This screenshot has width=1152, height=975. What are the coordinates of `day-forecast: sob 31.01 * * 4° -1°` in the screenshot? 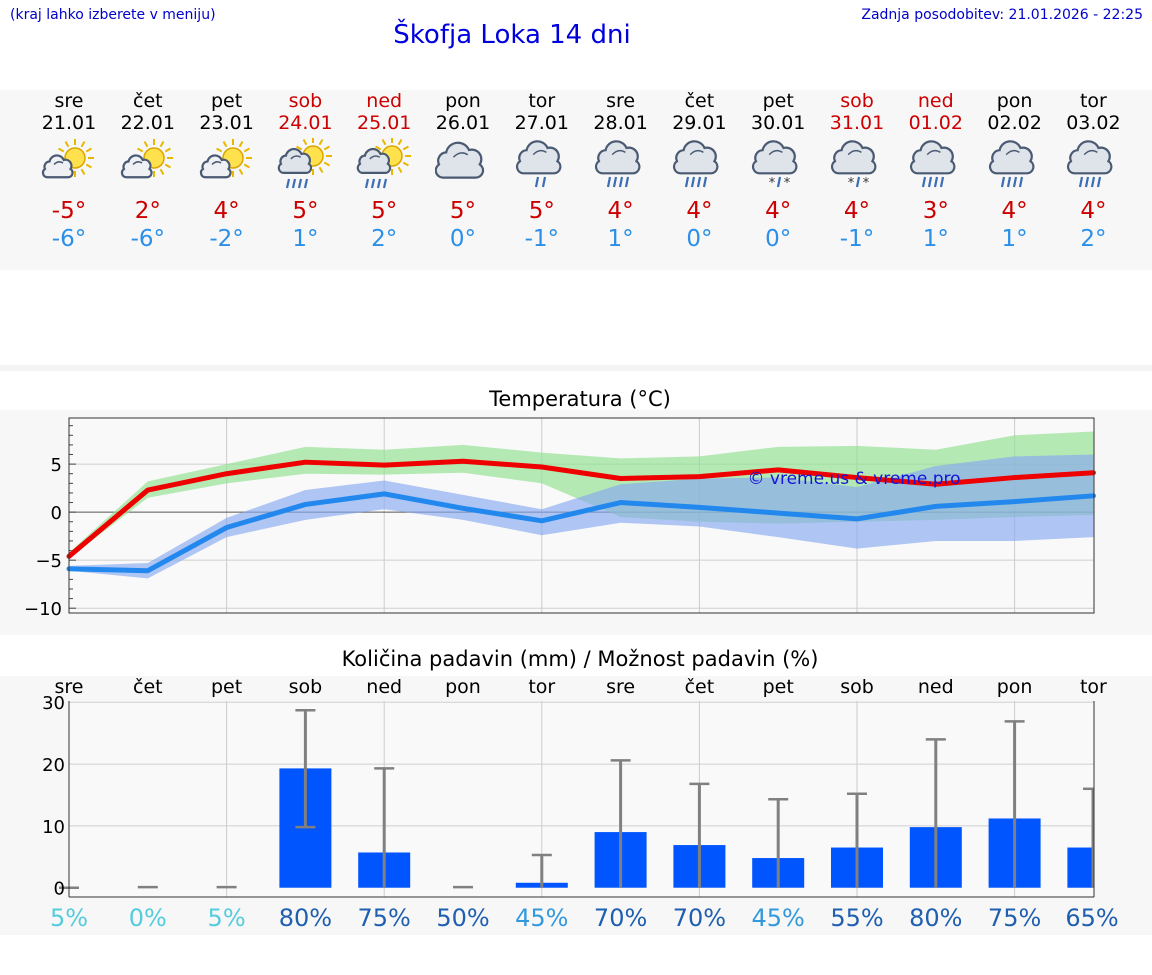 It's located at (857, 171).